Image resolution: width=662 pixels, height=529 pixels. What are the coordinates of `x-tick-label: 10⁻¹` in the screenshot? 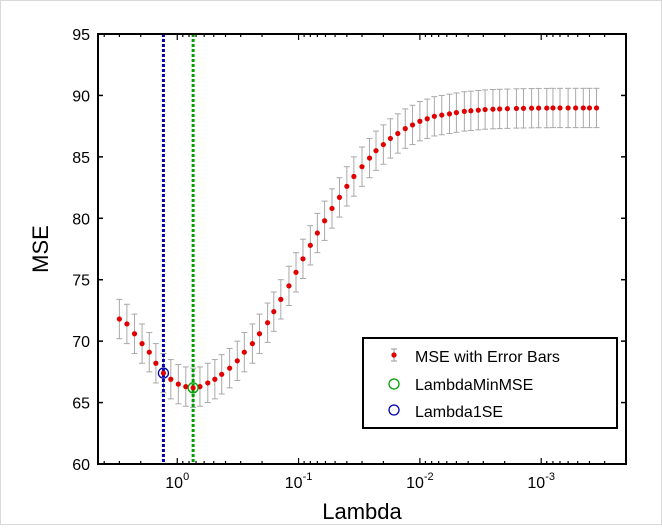 It's located at (299, 481).